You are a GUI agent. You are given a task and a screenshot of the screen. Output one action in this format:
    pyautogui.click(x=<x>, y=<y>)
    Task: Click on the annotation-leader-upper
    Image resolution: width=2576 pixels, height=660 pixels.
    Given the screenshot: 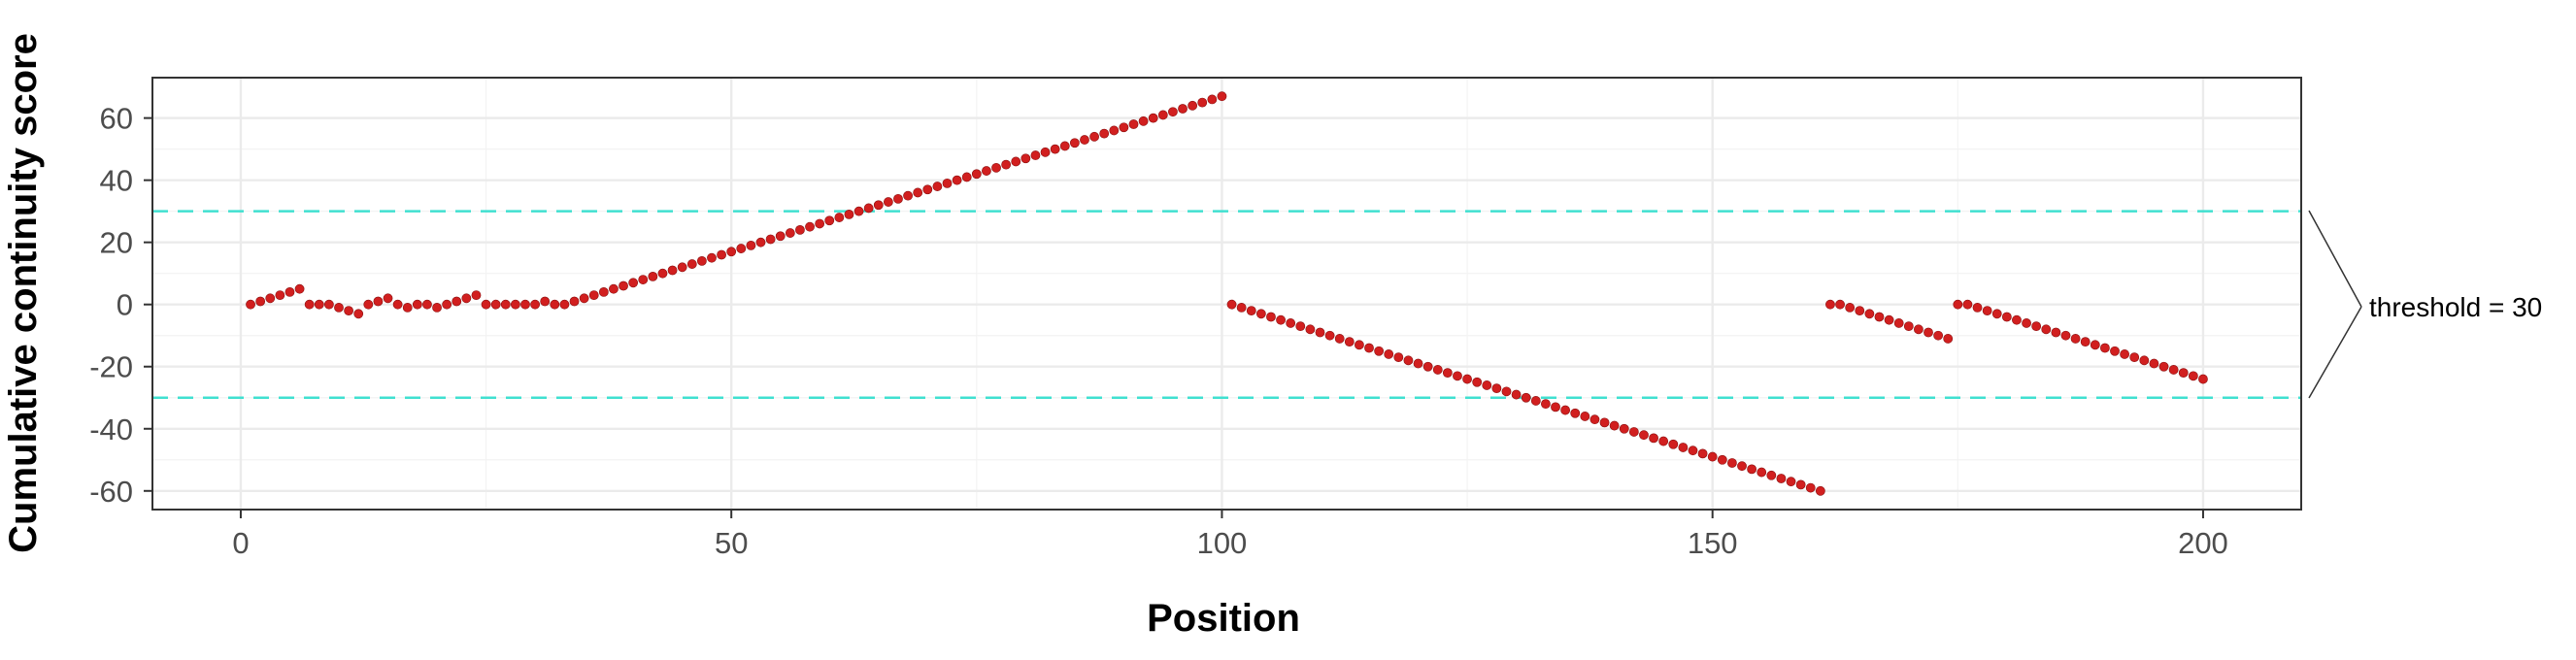 What is the action you would take?
    pyautogui.click(x=2335, y=259)
    